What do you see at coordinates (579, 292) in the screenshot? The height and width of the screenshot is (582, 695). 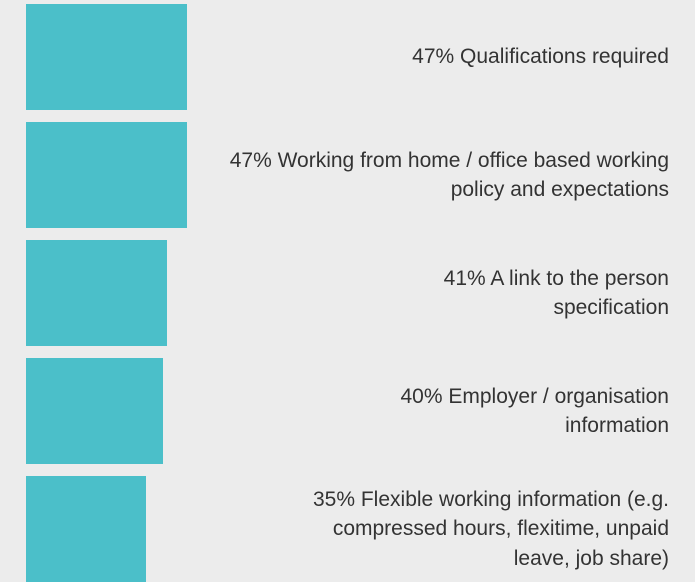 I see `category-label: A link to the person specification` at bounding box center [579, 292].